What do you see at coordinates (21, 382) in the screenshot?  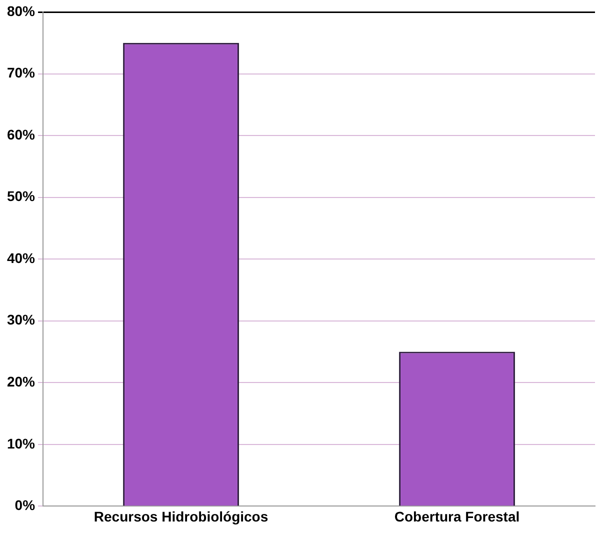 I see `y-tick-label: 20%` at bounding box center [21, 382].